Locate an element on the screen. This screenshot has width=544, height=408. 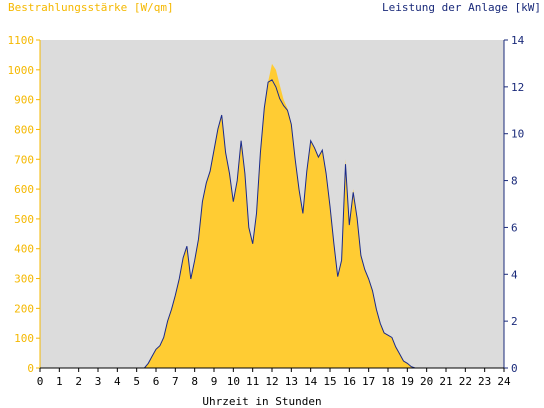
x-tick-label: 4 is located at coordinates (117, 381).